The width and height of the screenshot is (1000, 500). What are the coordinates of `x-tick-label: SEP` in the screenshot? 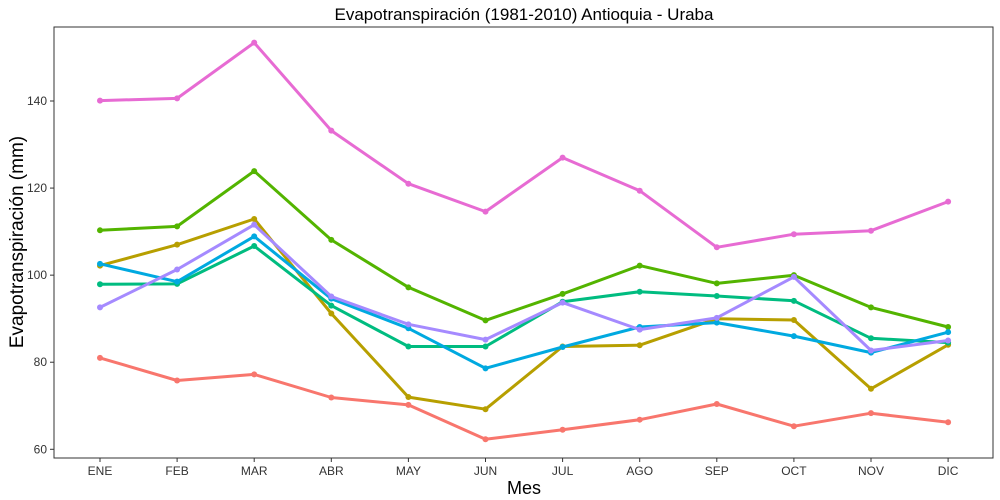 It's located at (717, 471).